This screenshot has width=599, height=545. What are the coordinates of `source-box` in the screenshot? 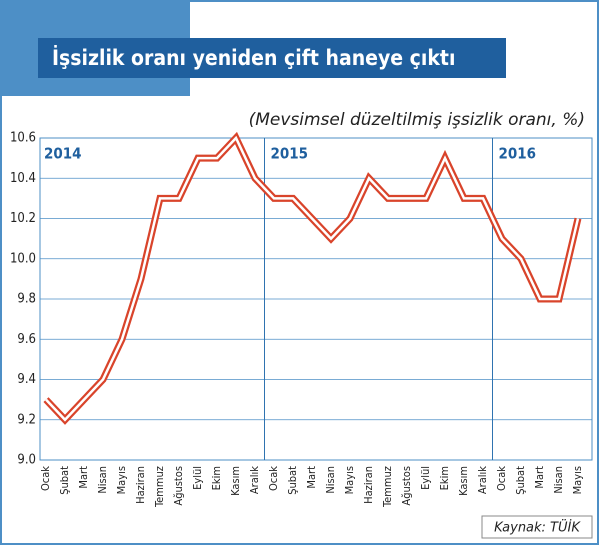 It's located at (537, 527).